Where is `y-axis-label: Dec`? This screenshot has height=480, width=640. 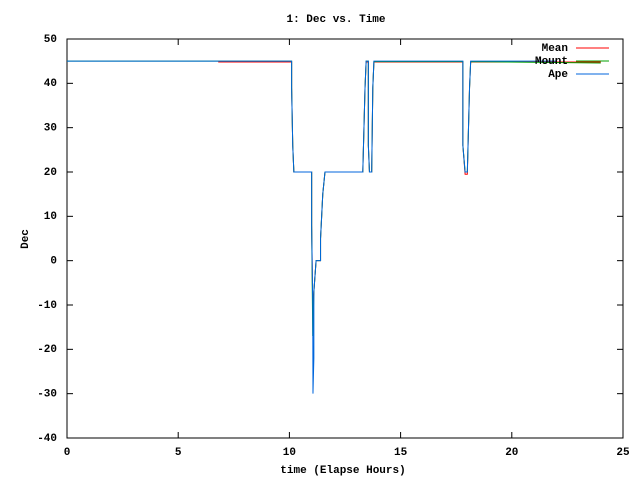
y-axis-label: Dec is located at coordinates (26, 239).